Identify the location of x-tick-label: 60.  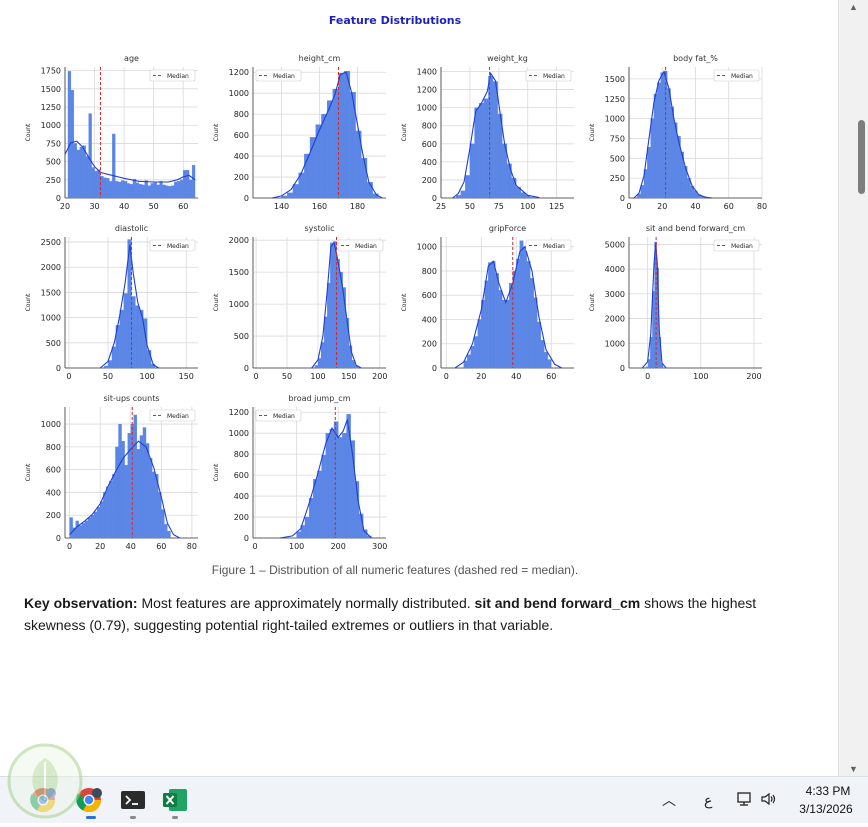
(551, 376).